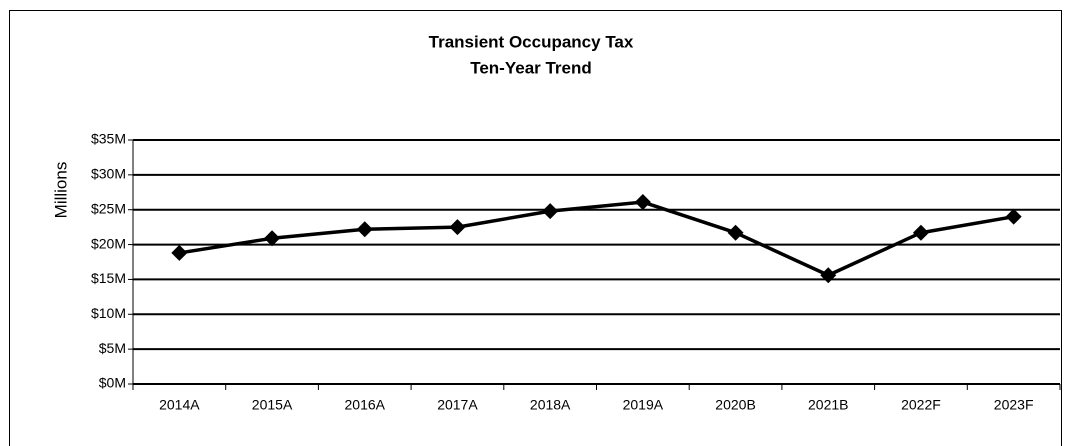  What do you see at coordinates (550, 405) in the screenshot?
I see `x-tick-label: 2018A` at bounding box center [550, 405].